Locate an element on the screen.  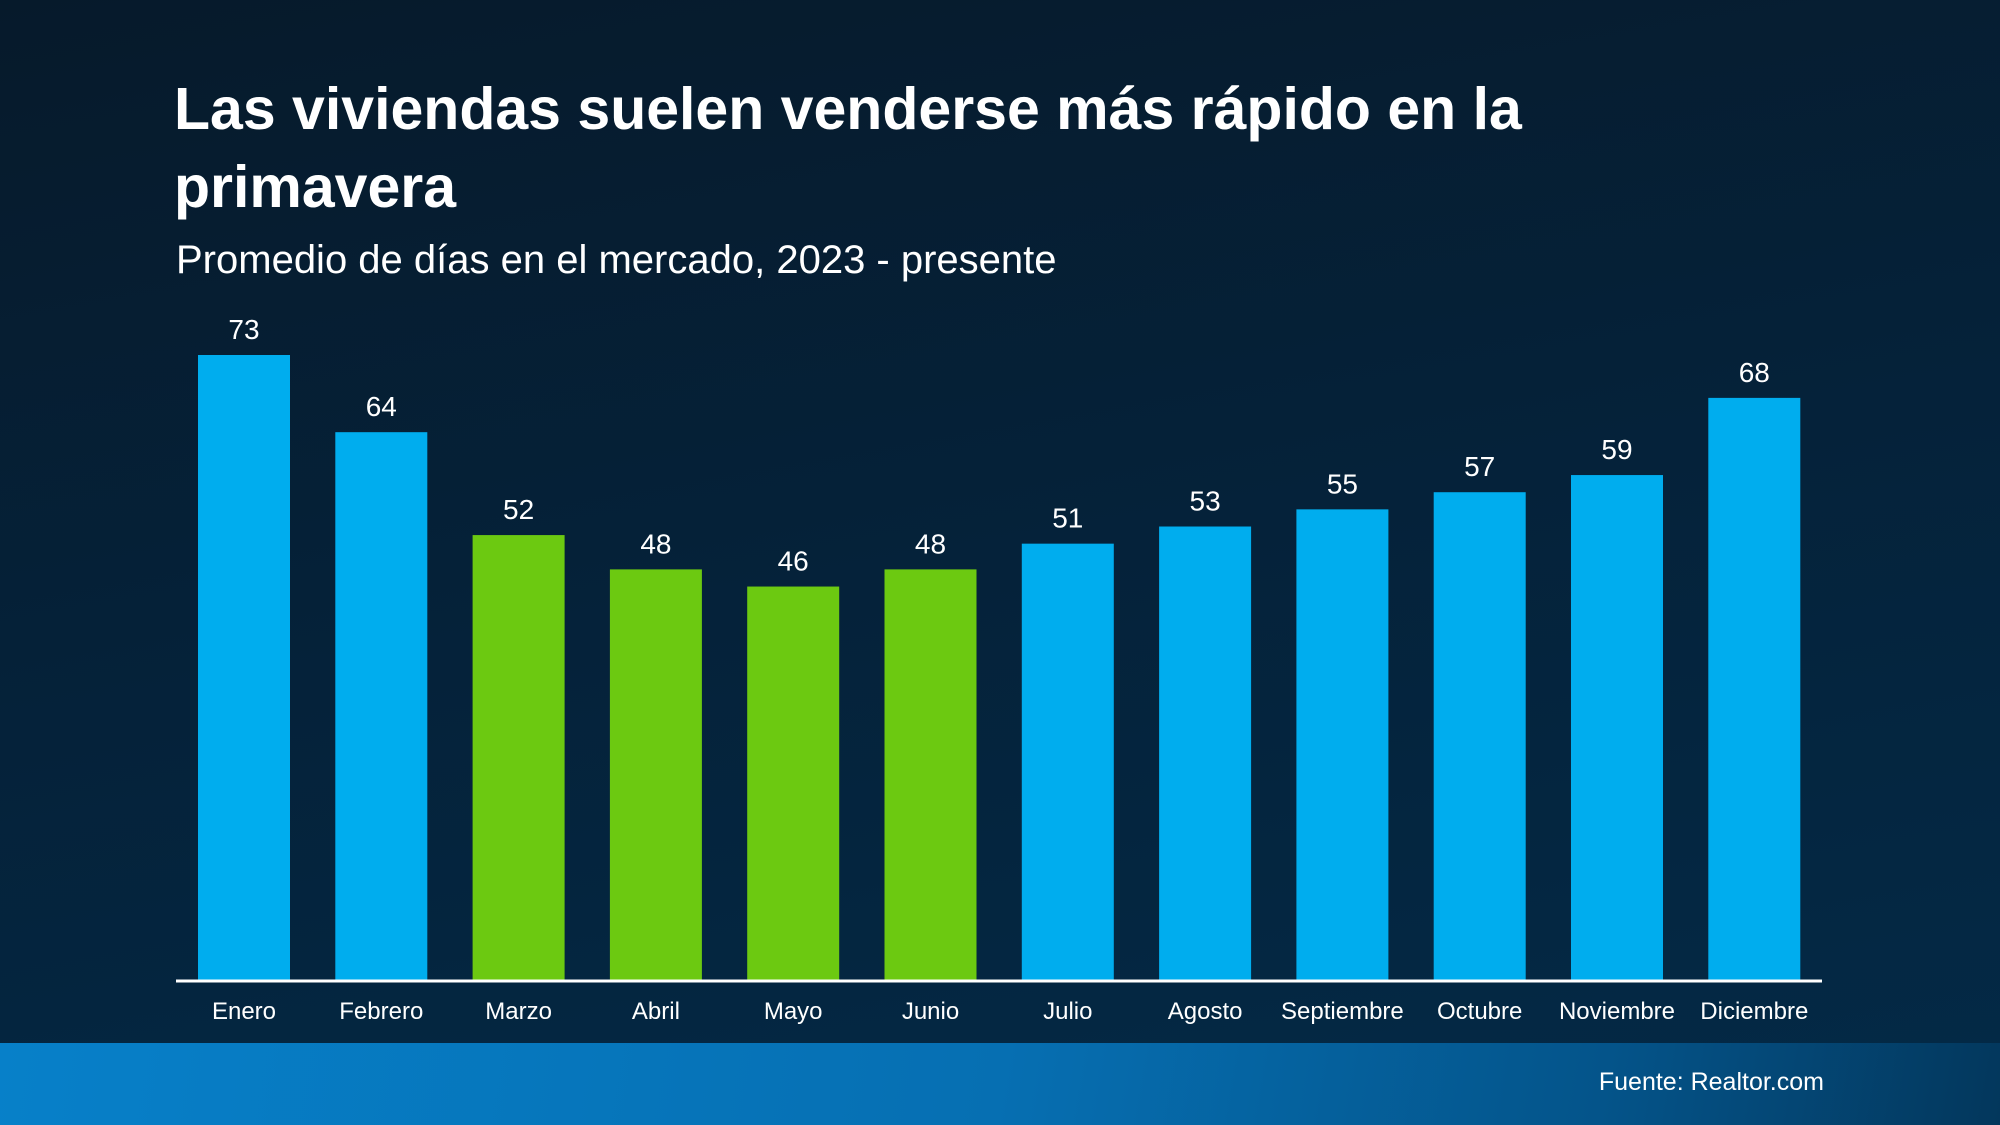
x-tick-label: Julio is located at coordinates (1067, 1011).